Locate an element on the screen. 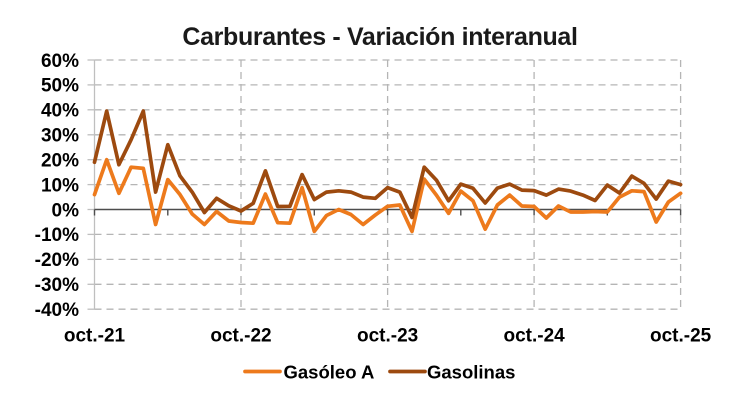 Image resolution: width=750 pixels, height=400 pixels. svg-text: -40% is located at coordinates (57, 310).